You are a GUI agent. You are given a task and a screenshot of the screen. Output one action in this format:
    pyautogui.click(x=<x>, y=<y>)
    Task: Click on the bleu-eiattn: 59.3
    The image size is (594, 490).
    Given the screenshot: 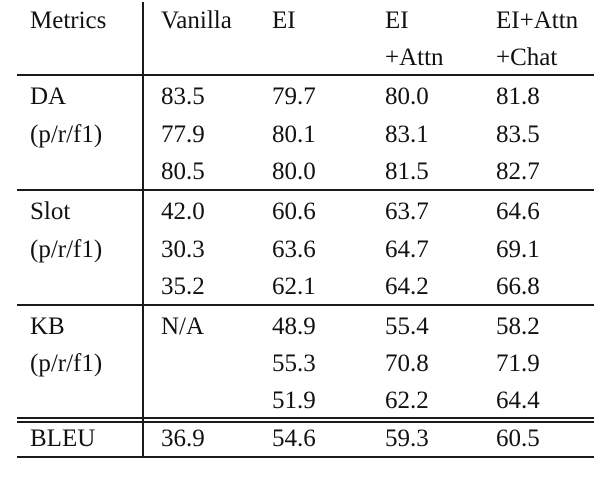 What is the action you would take?
    pyautogui.click(x=407, y=438)
    